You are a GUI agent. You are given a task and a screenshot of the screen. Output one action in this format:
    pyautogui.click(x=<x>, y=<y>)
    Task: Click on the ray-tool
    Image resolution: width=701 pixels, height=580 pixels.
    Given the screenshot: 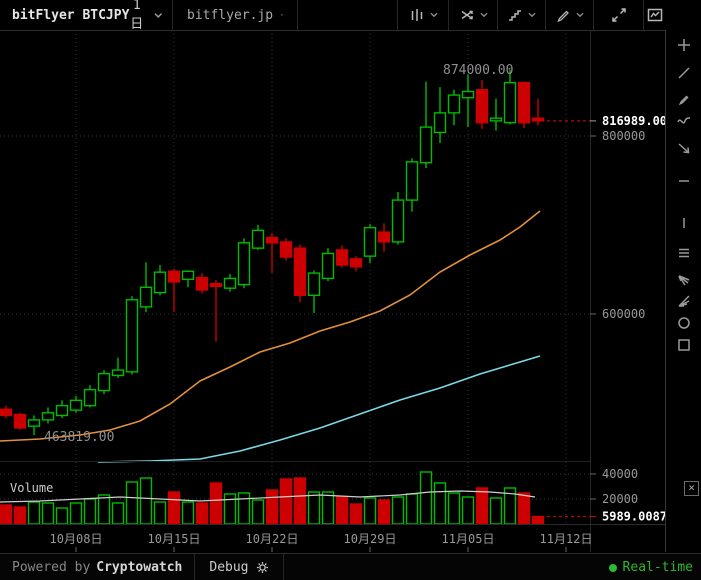 What is the action you would take?
    pyautogui.click(x=684, y=281)
    